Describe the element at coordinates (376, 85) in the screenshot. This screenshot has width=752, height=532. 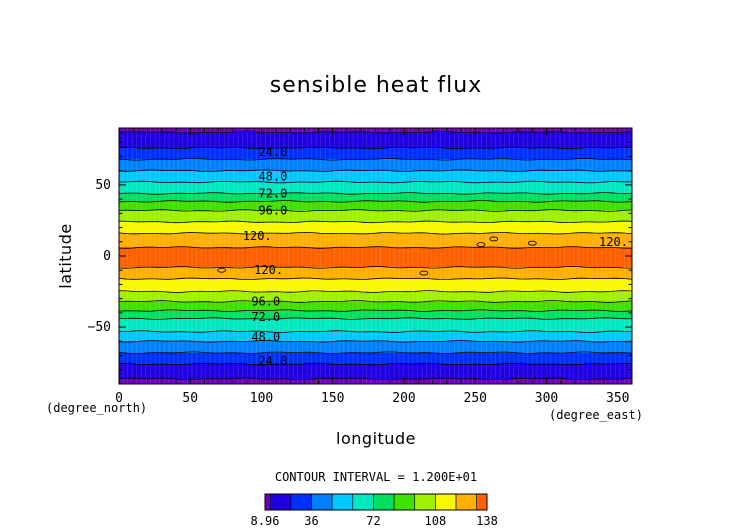
I see `chart-title: sensible heat flux` at that location.